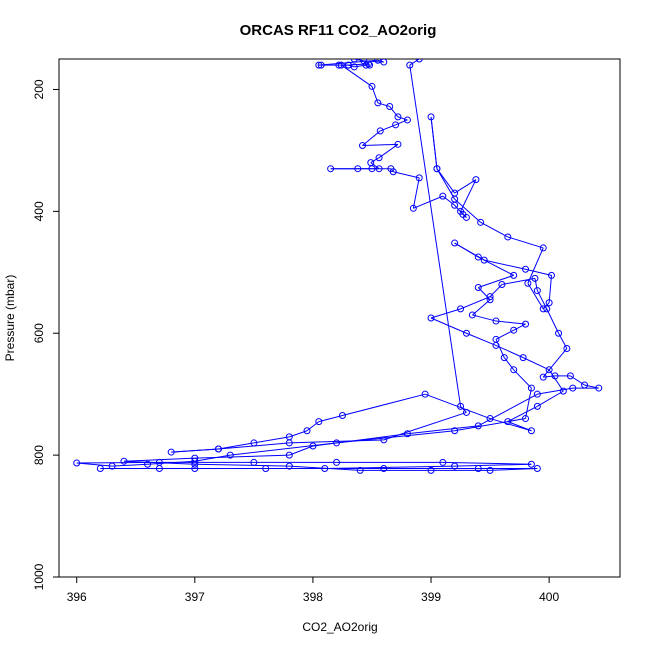  Describe the element at coordinates (77, 597) in the screenshot. I see `x-tick-label: 396` at that location.